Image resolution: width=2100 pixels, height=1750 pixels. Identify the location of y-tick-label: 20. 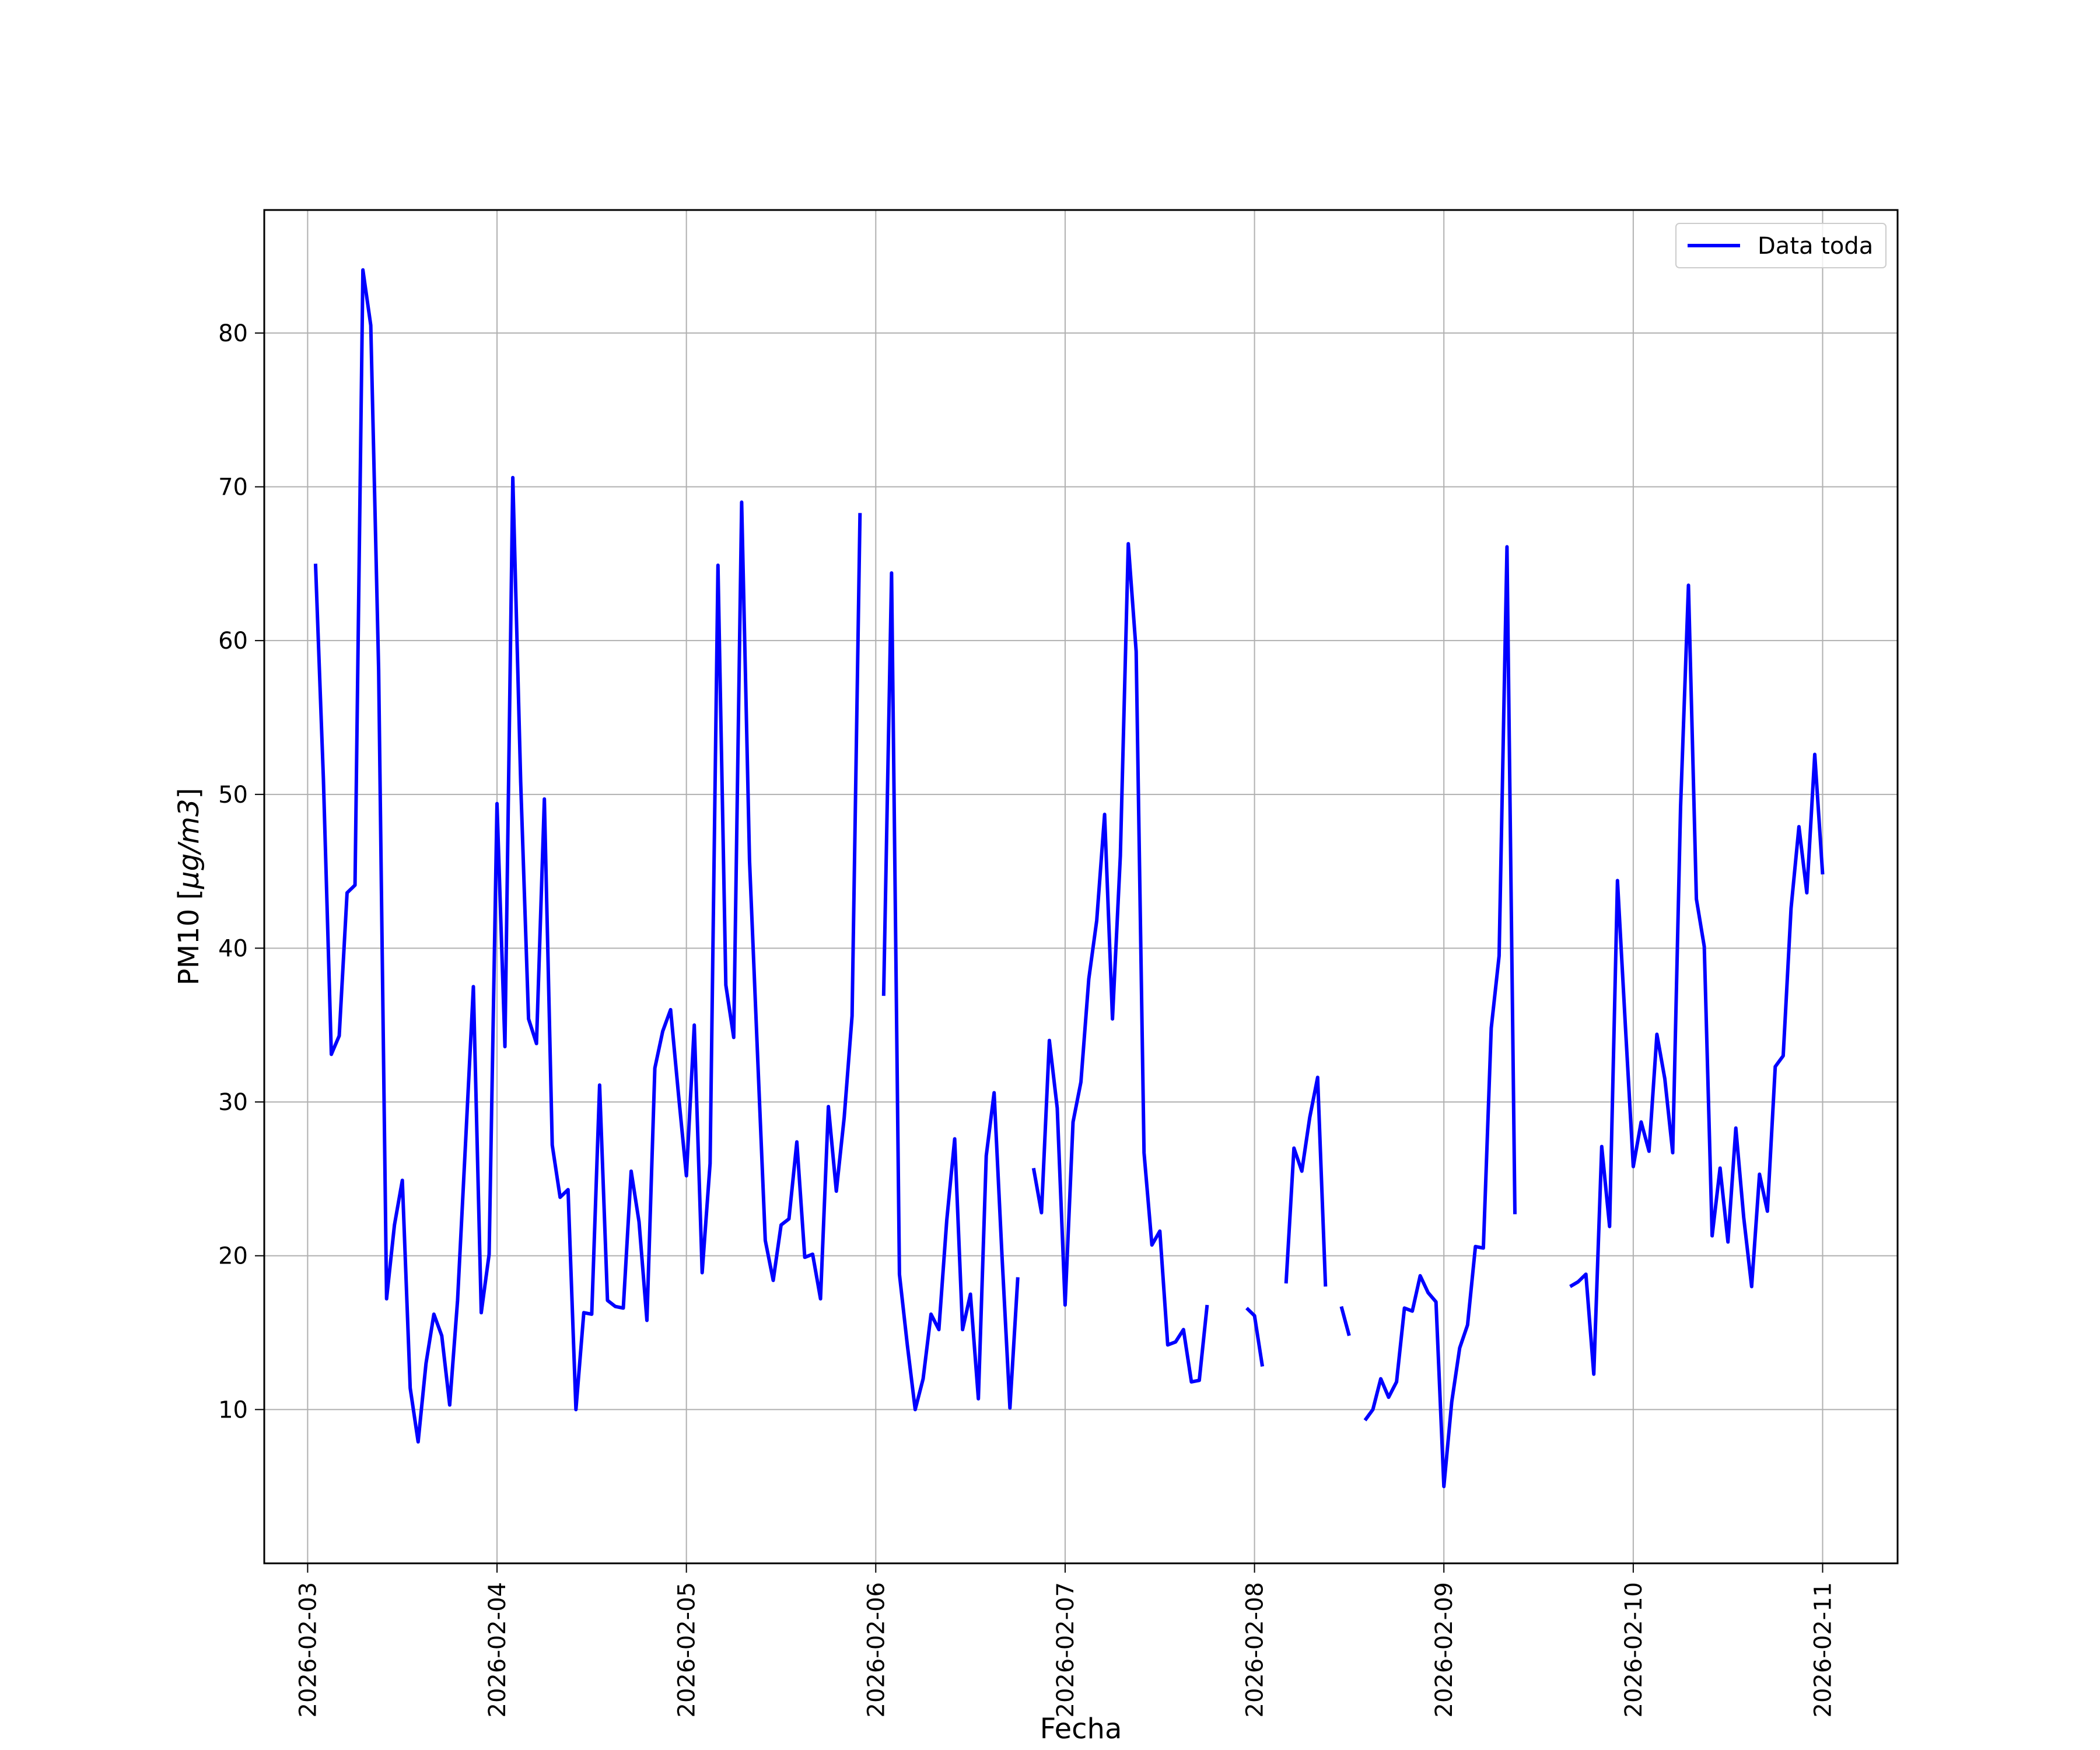
(233, 1256).